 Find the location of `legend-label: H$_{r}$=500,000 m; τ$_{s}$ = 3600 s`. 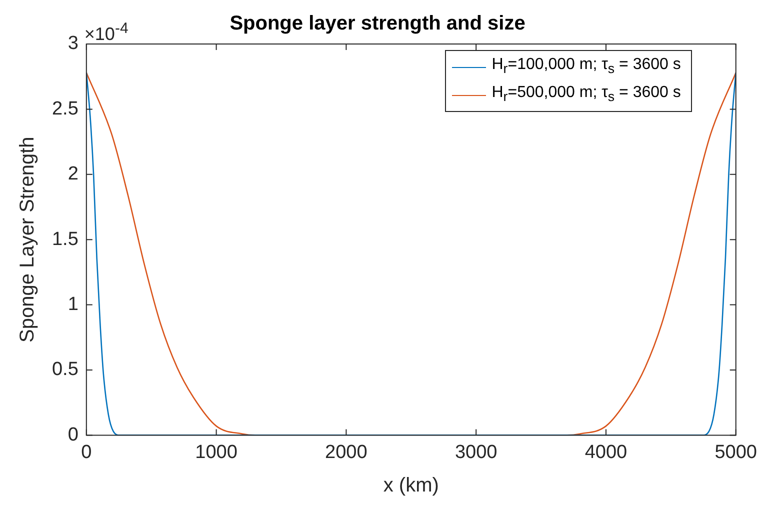

legend-label: H$_{r}$=500,000 m; τ$_{s}$ = 3600 s is located at coordinates (586, 94).